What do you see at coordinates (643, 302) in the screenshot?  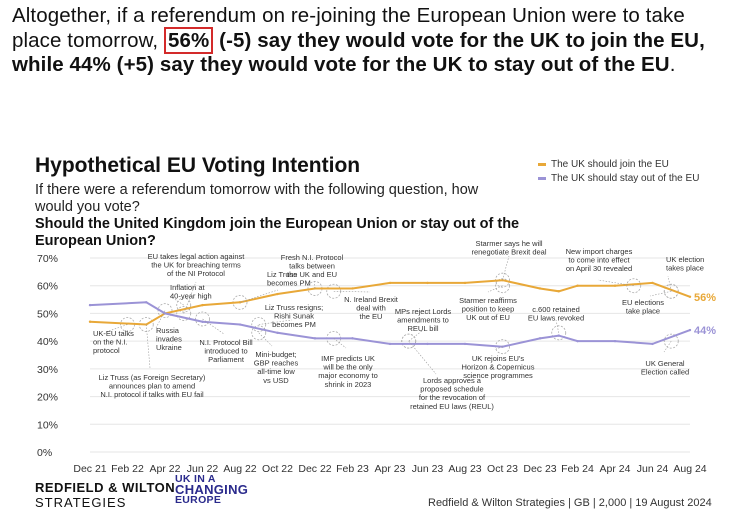 I see `annotation-line: EU elections` at bounding box center [643, 302].